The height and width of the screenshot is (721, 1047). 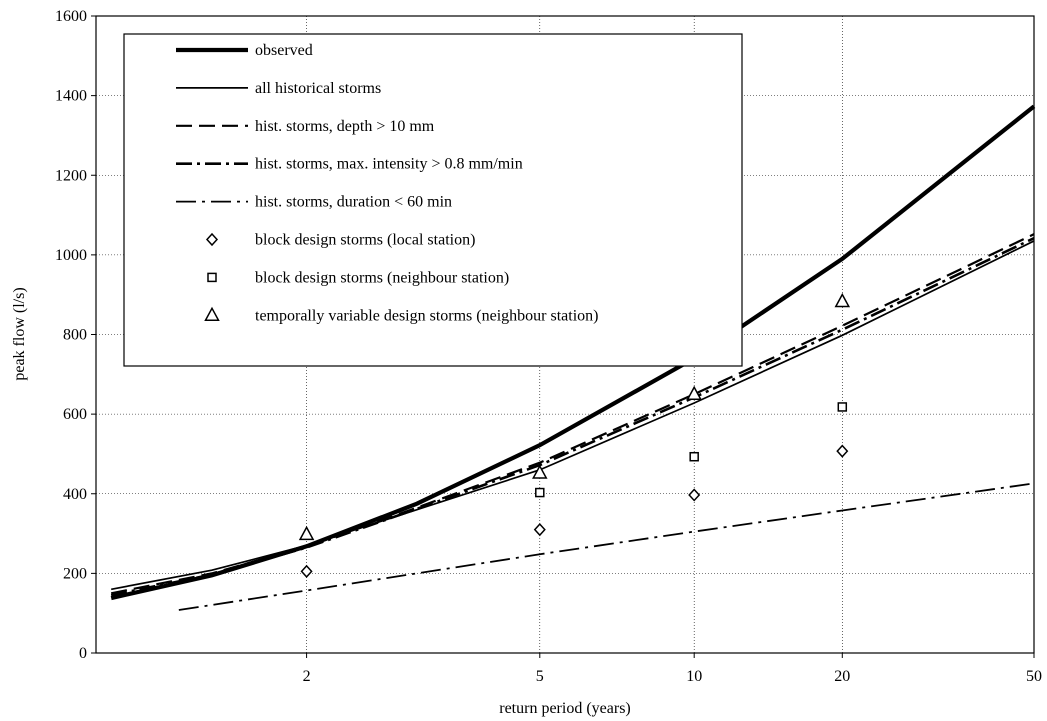 I want to click on y-tick-label: 600, so click(x=75, y=414).